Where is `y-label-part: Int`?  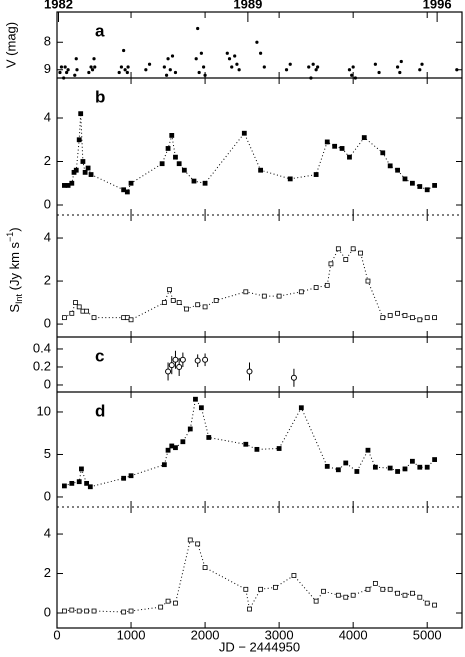 y-label-part: Int is located at coordinates (19, 298).